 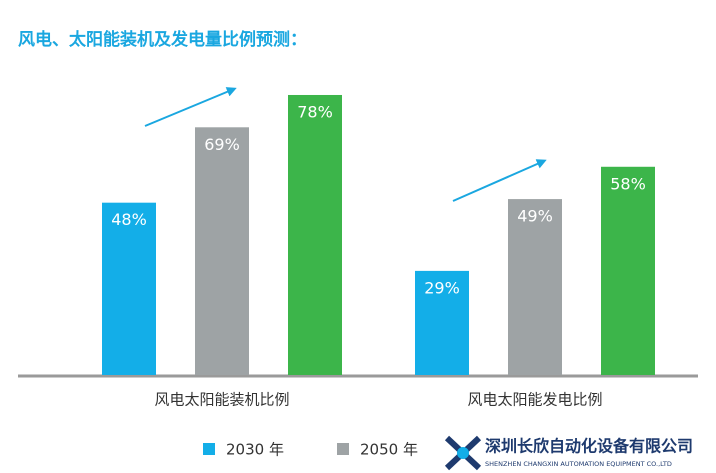 What do you see at coordinates (442, 287) in the screenshot?
I see `value-label: 29%` at bounding box center [442, 287].